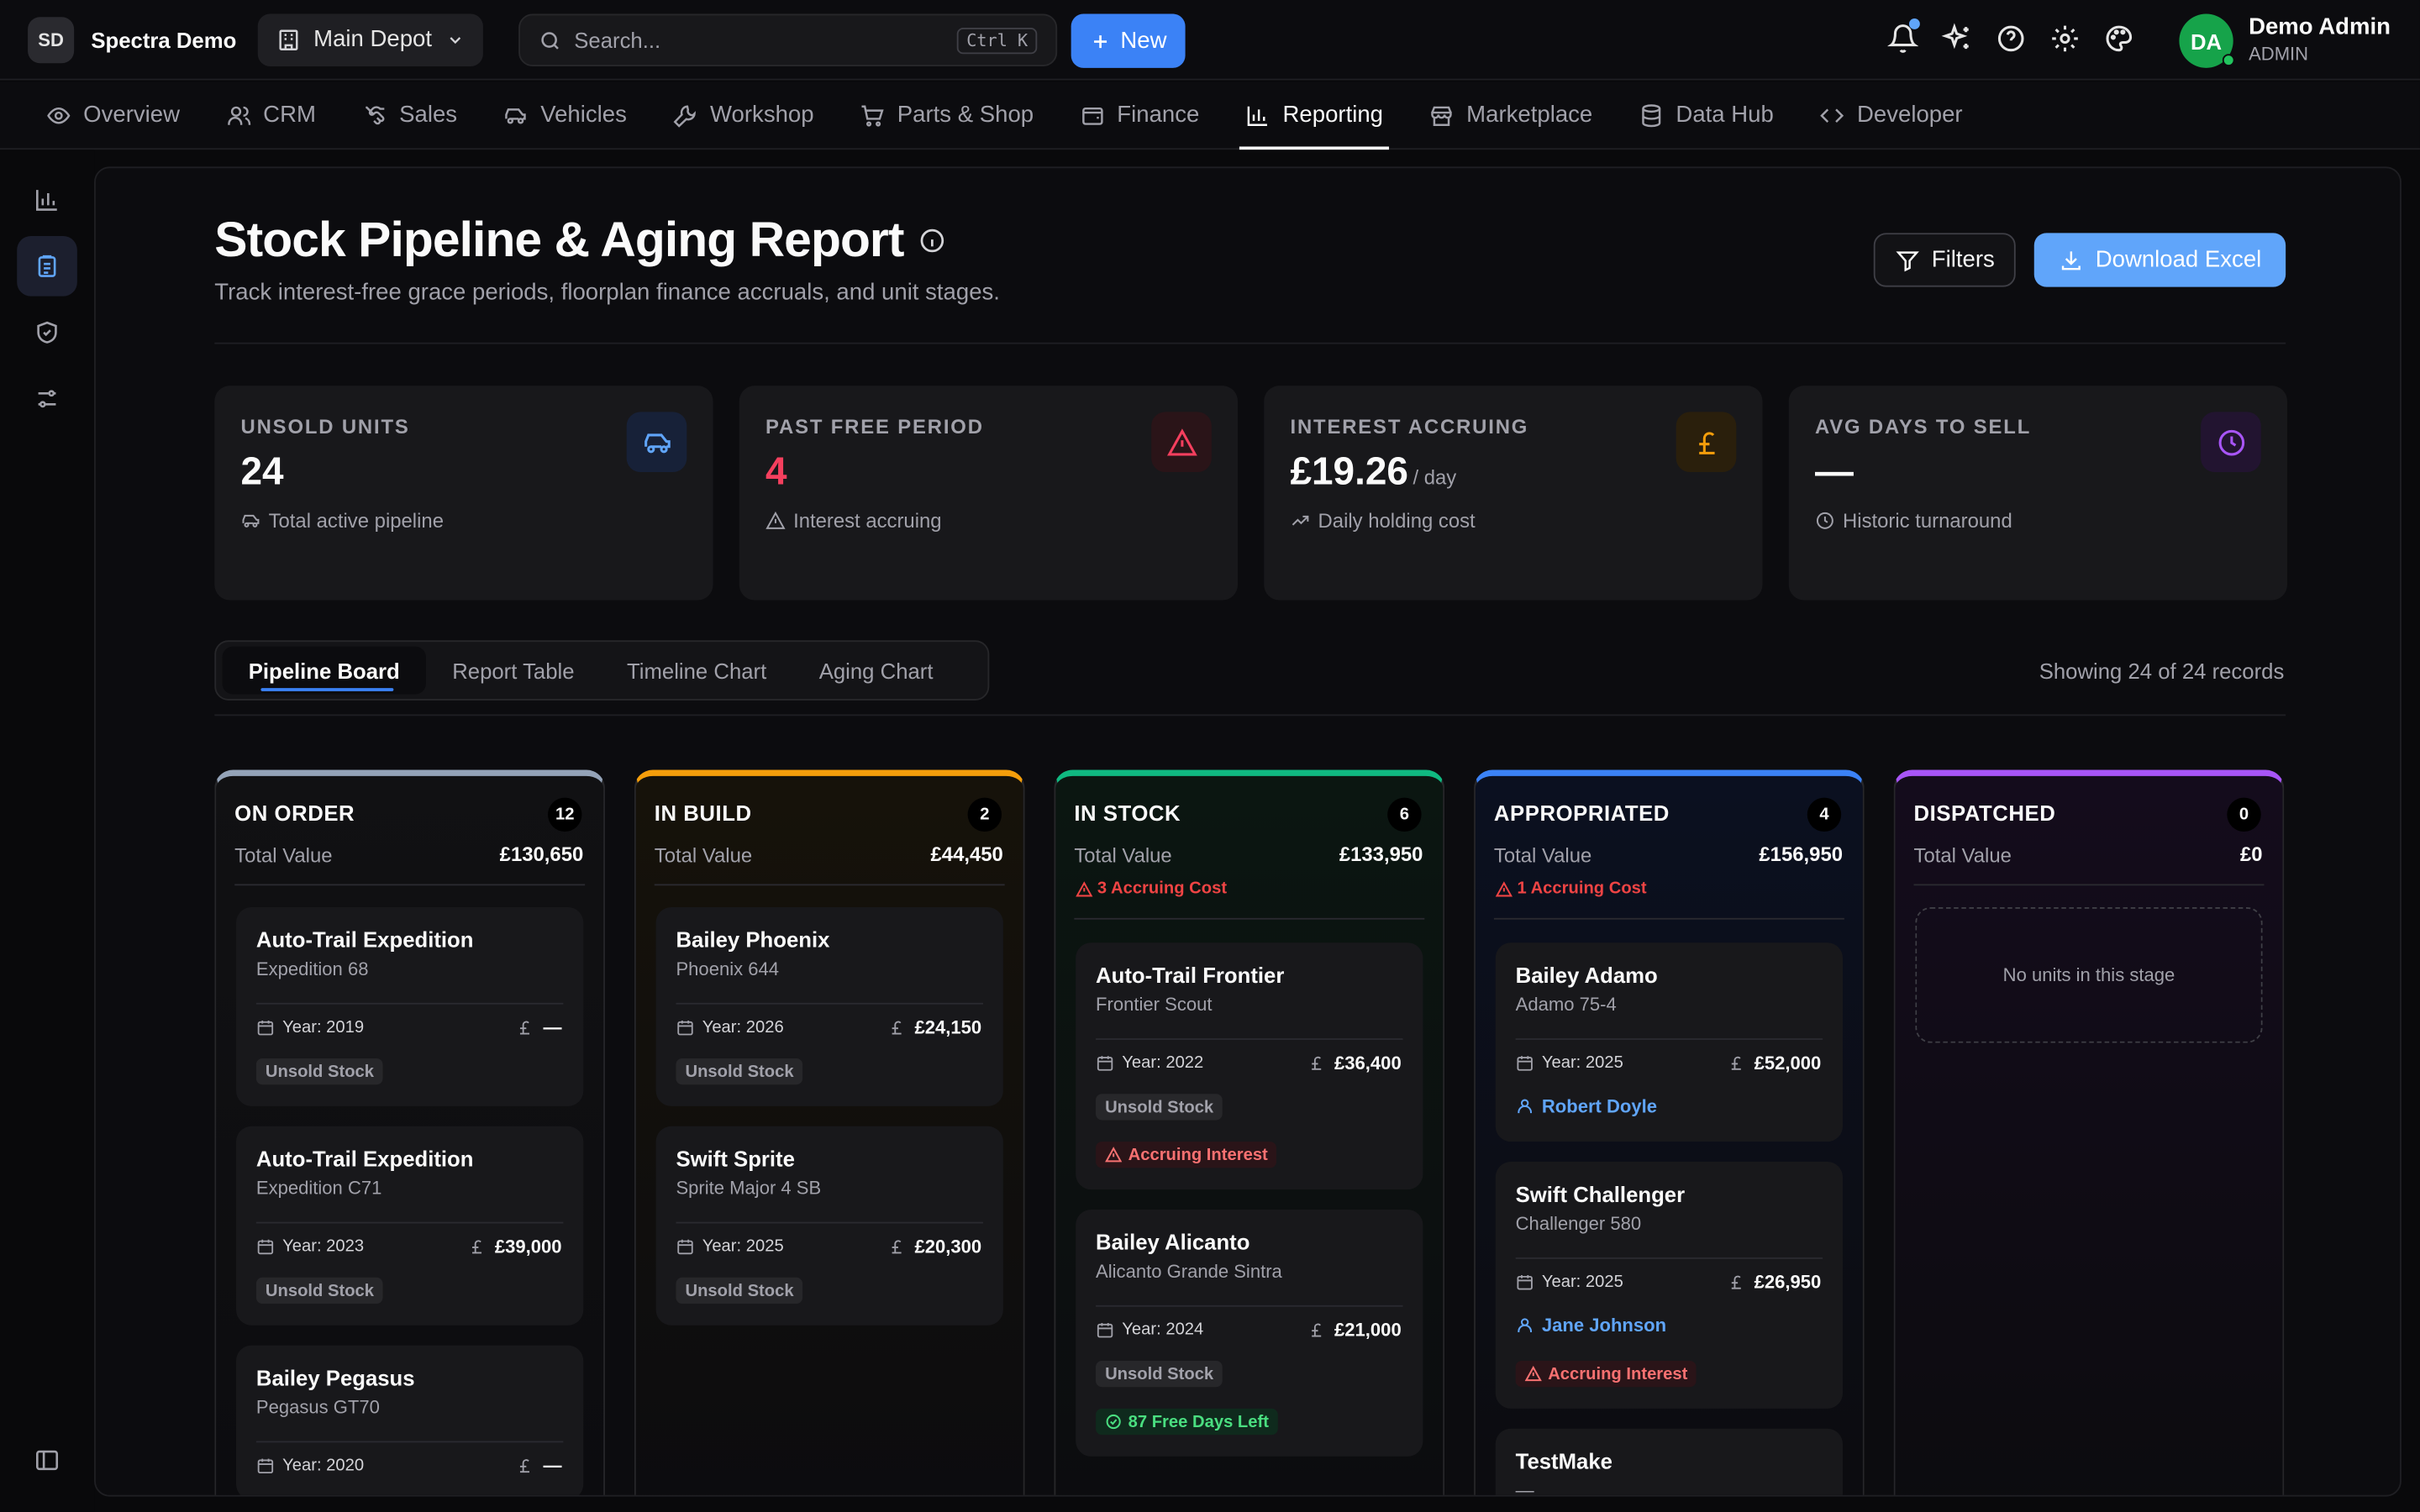 This screenshot has height=1512, width=2420. I want to click on nav-vehicles: Vehicles, so click(565, 115).